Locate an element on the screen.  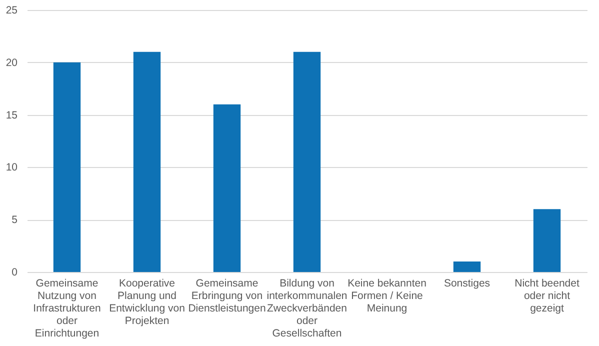
y-tick-label: 20 is located at coordinates (12, 62).